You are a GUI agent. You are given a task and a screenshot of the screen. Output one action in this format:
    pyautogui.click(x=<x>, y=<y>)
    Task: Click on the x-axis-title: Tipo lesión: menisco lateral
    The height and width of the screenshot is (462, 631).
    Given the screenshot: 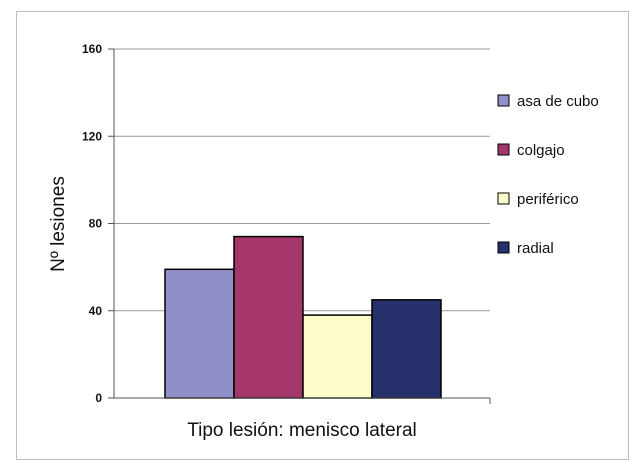 What is the action you would take?
    pyautogui.click(x=302, y=430)
    